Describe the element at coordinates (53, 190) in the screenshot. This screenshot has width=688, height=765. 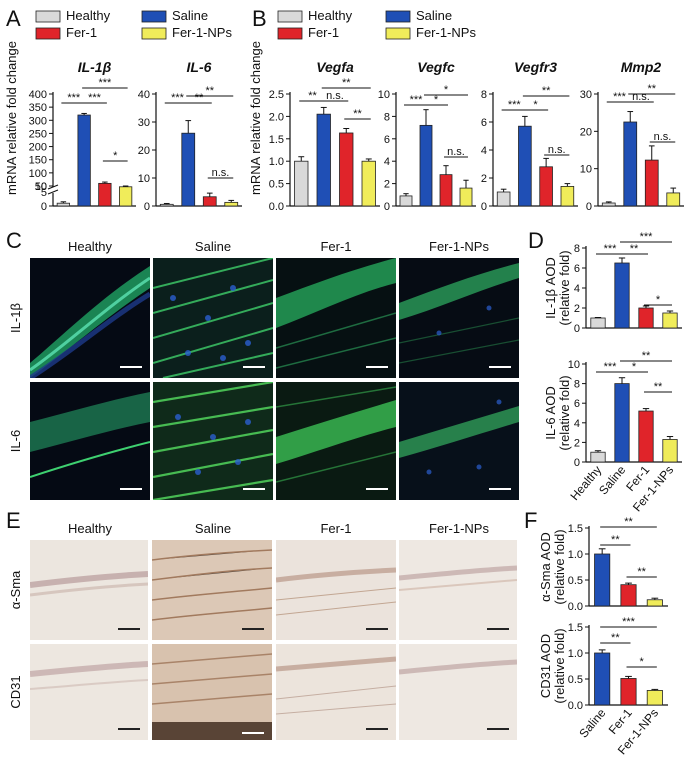
I see `axis-break-gap` at that location.